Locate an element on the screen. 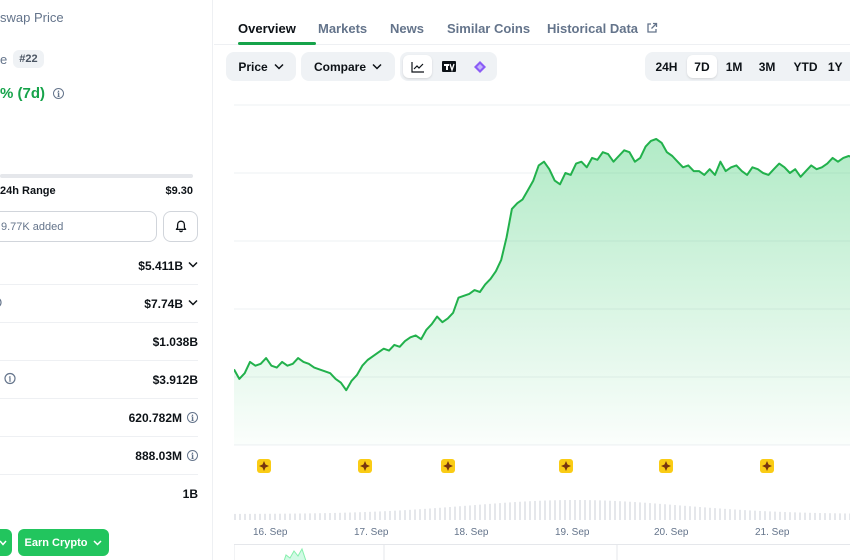 The height and width of the screenshot is (560, 850). ai-mode-button is located at coordinates (479, 66).